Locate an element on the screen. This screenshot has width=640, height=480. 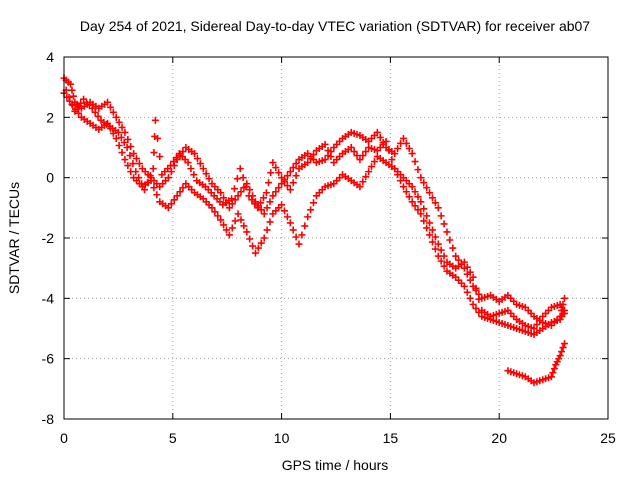
x-tick-label: 10 is located at coordinates (282, 438).